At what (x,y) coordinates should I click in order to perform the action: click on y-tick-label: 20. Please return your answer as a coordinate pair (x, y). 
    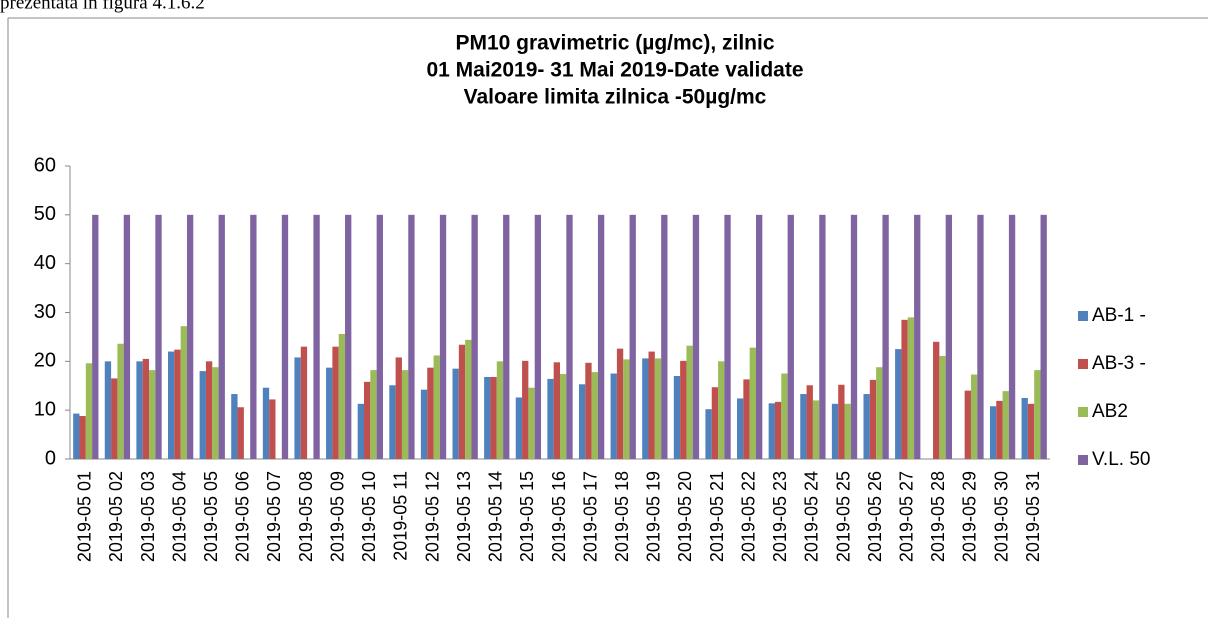
    Looking at the image, I should click on (45, 361).